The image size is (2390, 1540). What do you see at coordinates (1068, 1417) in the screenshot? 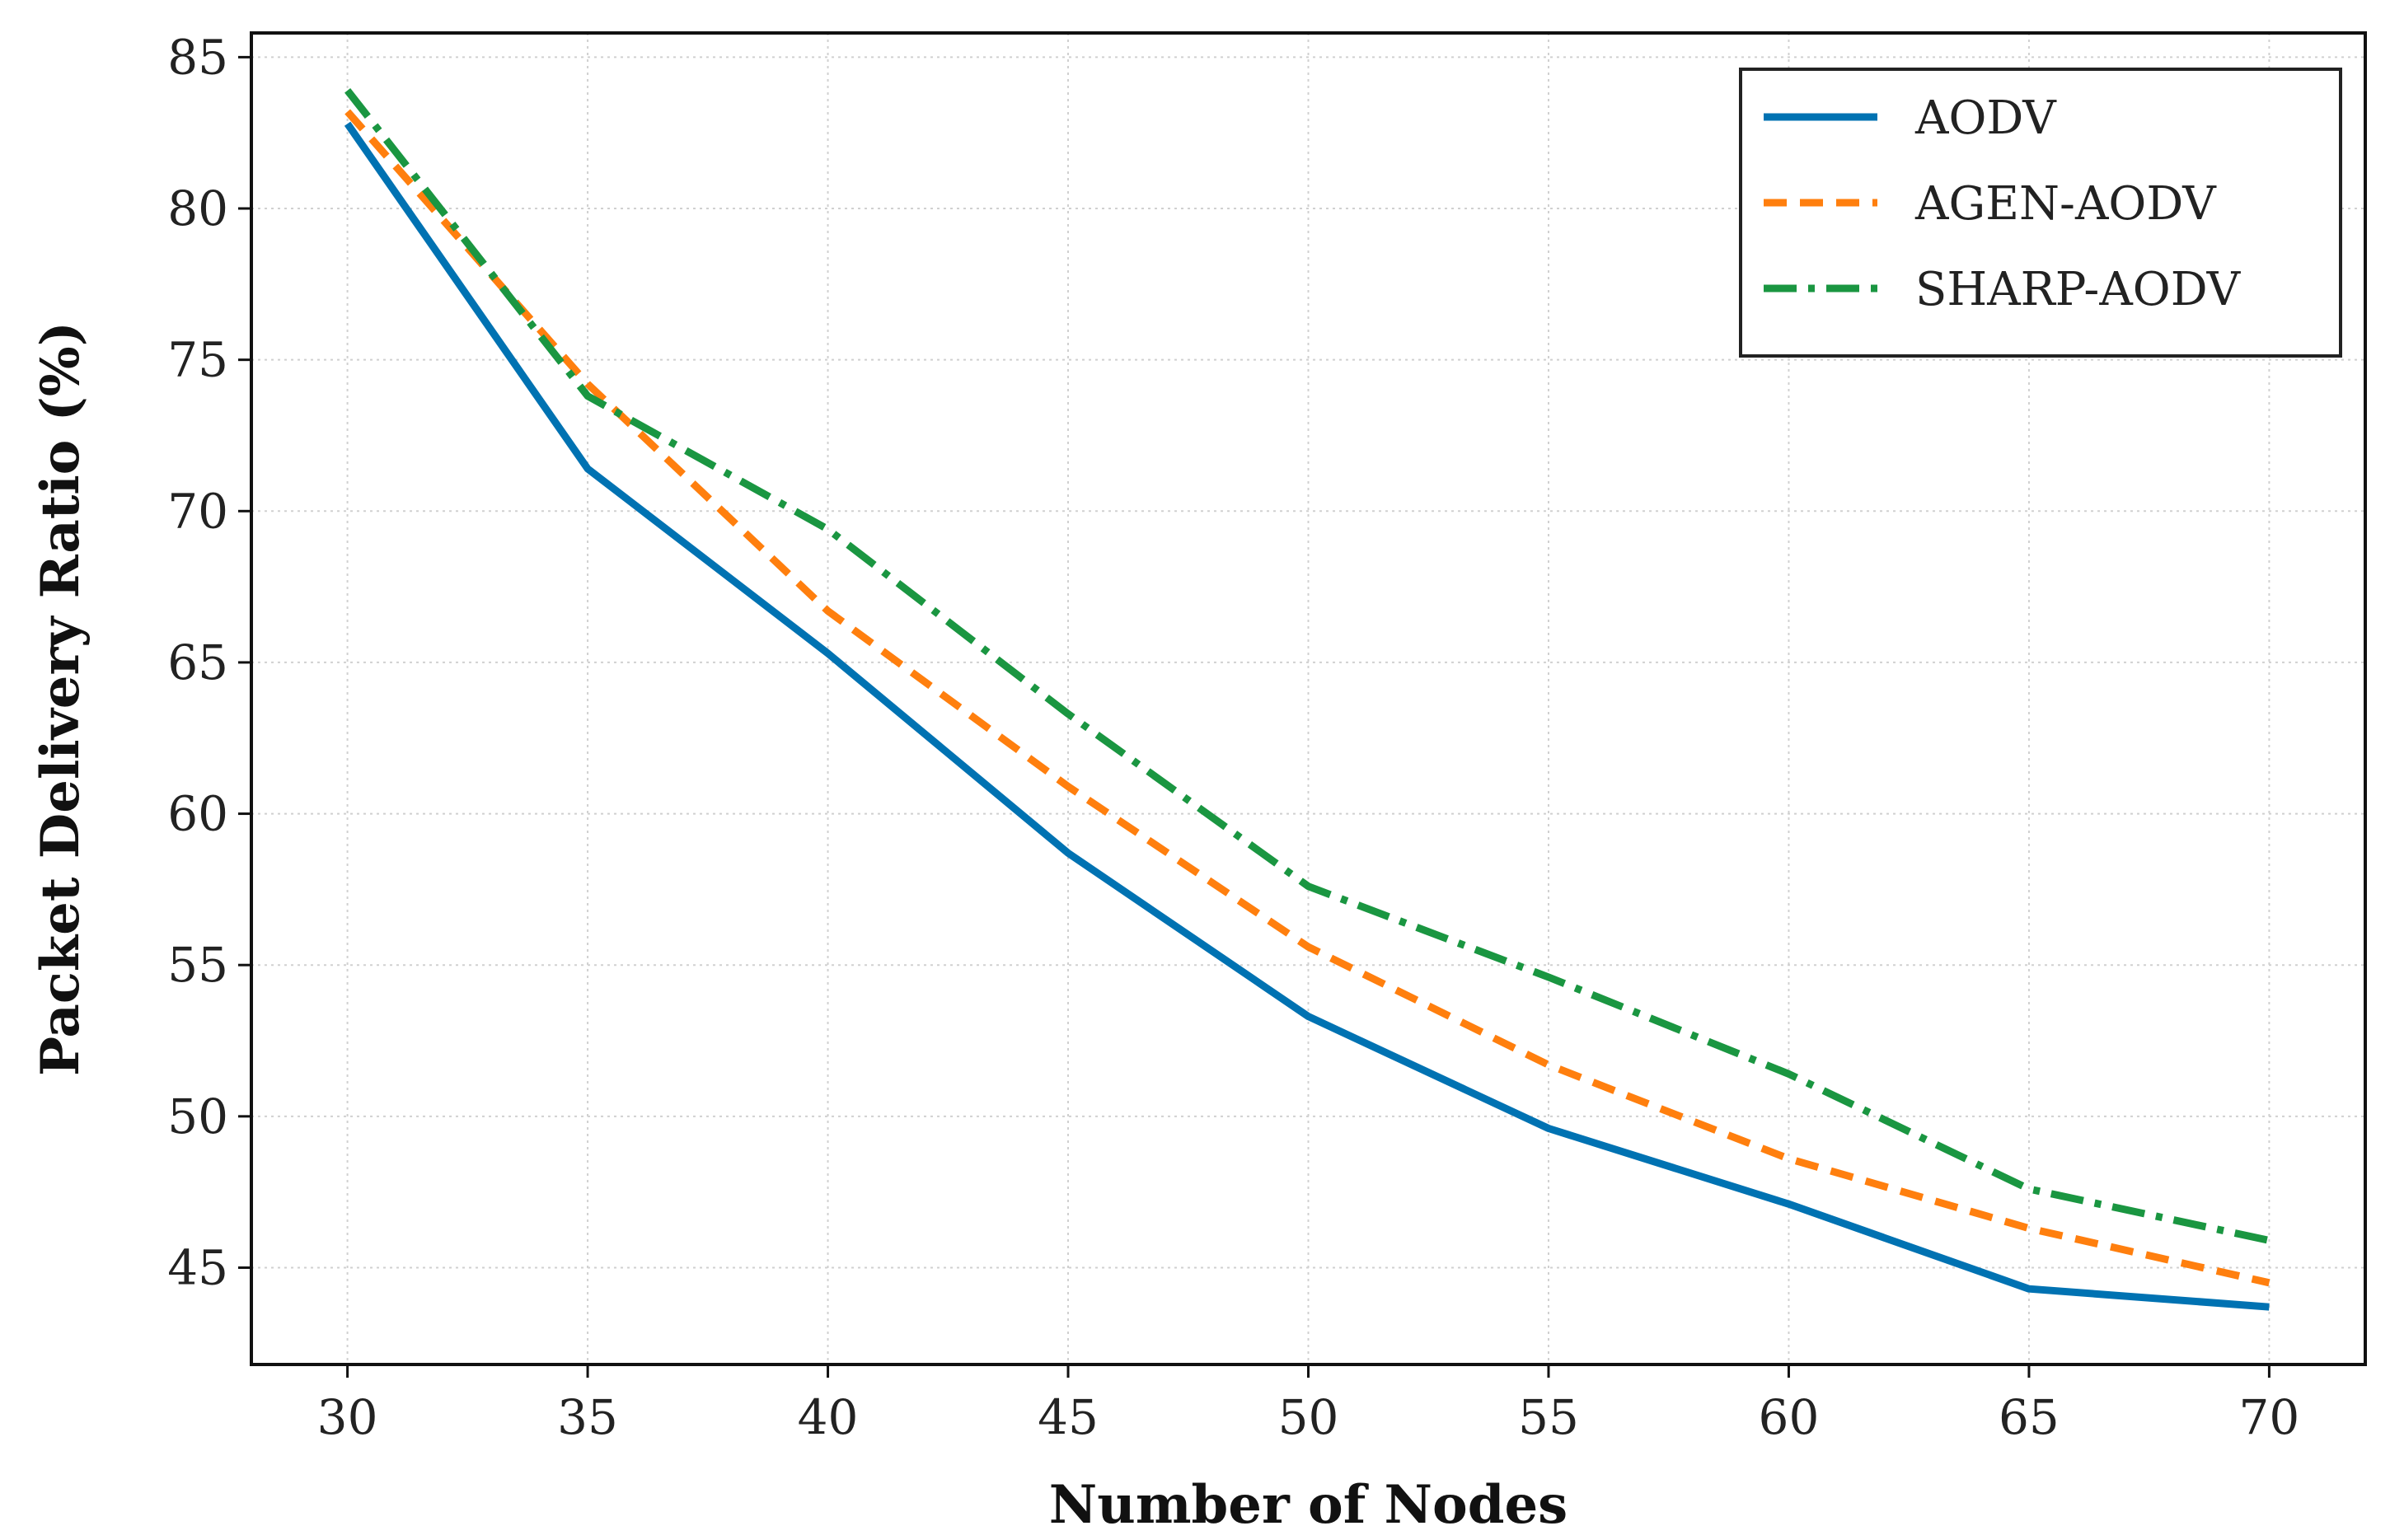
I see `x-tick-label: 45` at bounding box center [1068, 1417].